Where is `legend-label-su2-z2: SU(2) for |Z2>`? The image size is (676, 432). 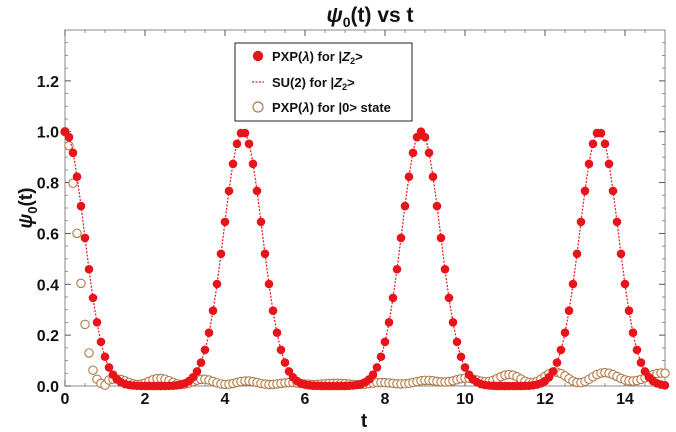 legend-label-su2-z2: SU(2) for |Z2> is located at coordinates (313, 83).